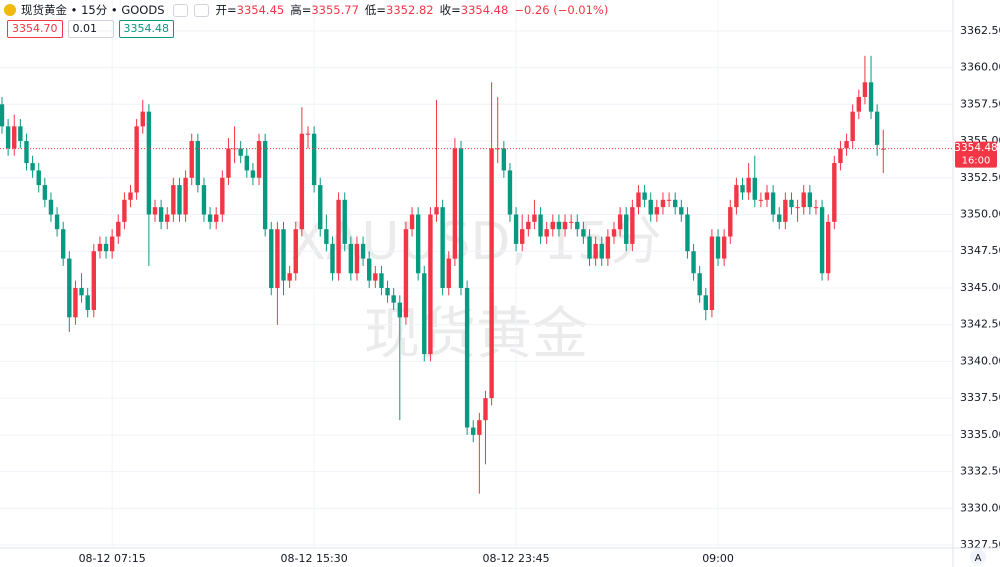  What do you see at coordinates (980, 434) in the screenshot?
I see `y-tick-label: 3335.00` at bounding box center [980, 434].